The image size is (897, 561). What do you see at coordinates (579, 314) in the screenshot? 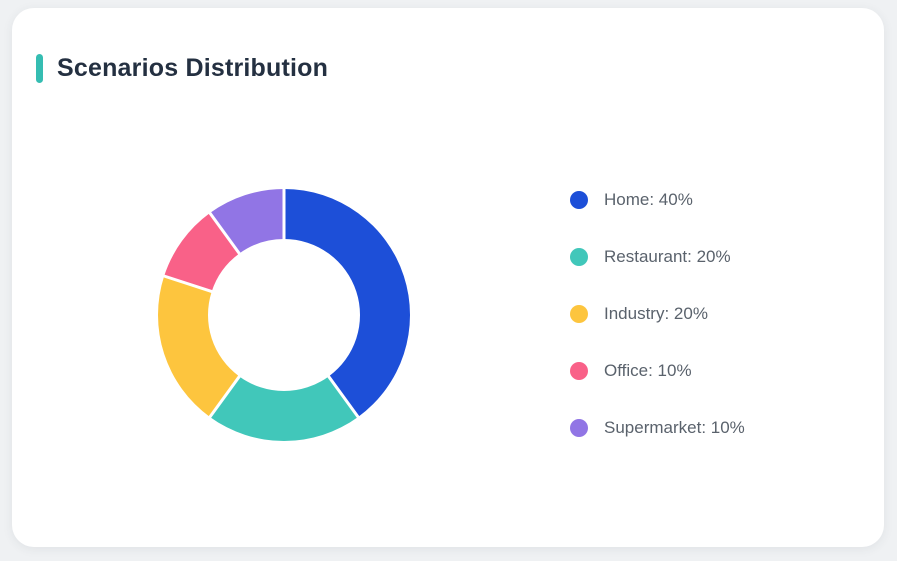
I see `legend-marker-industry` at bounding box center [579, 314].